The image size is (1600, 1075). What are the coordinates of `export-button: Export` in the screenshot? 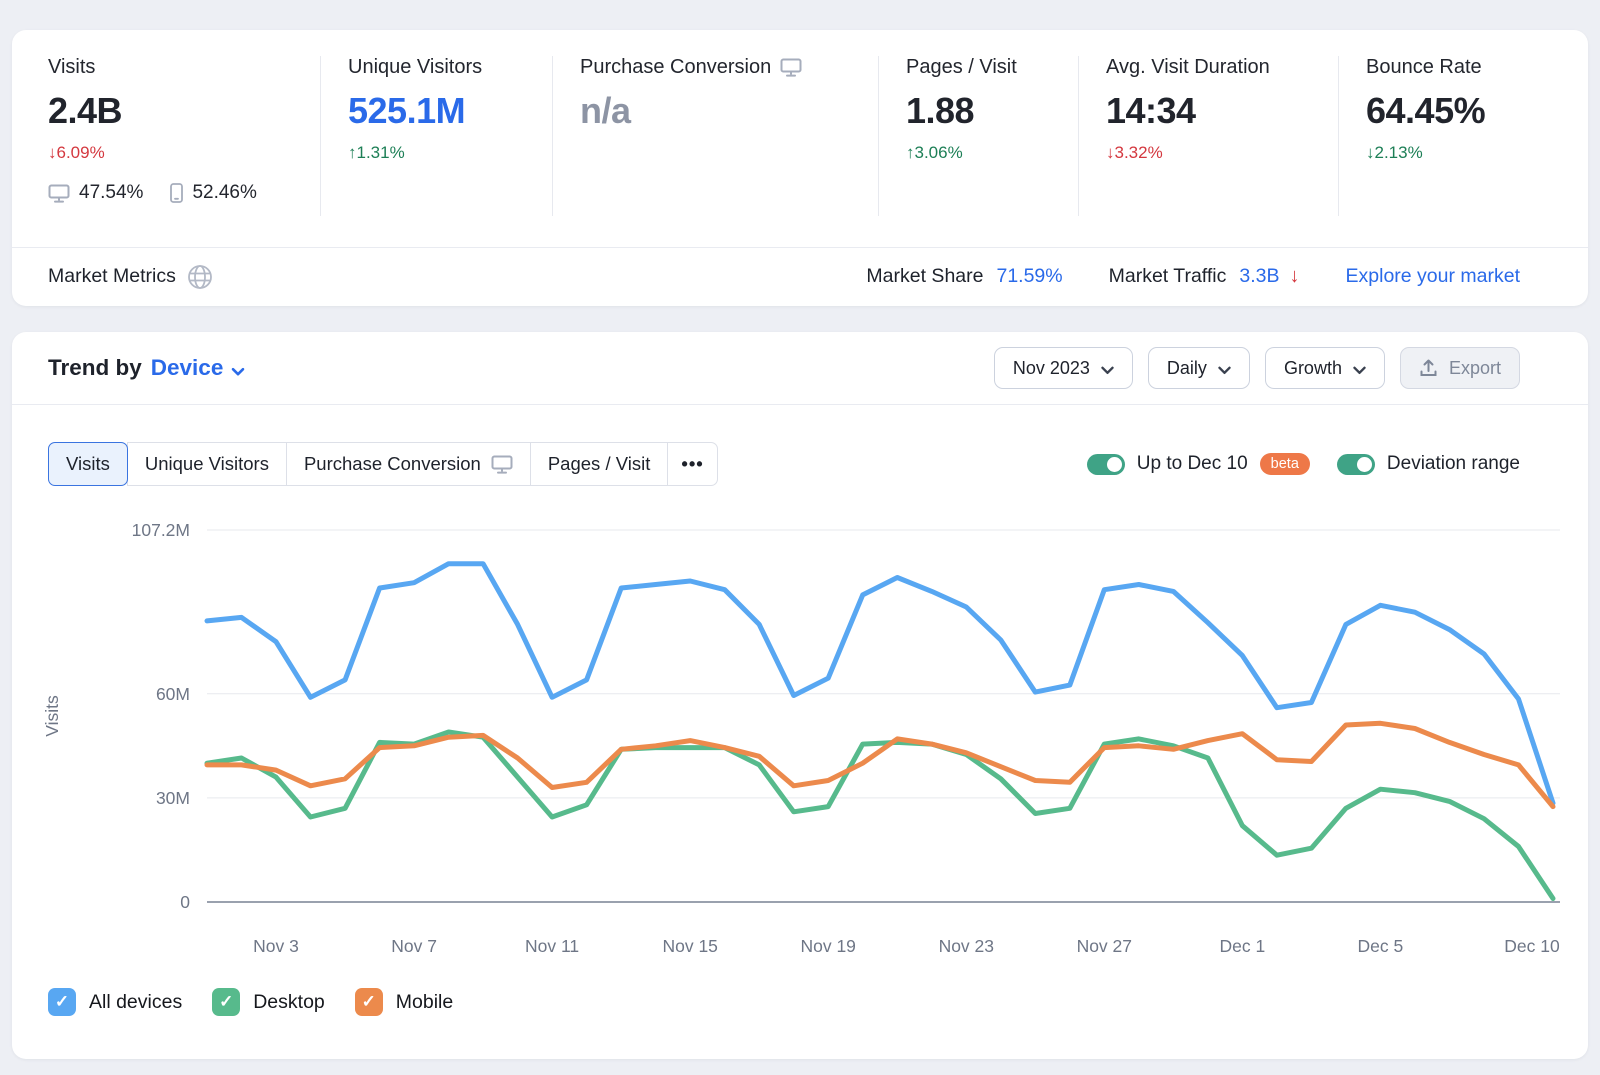 It's located at (1459, 368).